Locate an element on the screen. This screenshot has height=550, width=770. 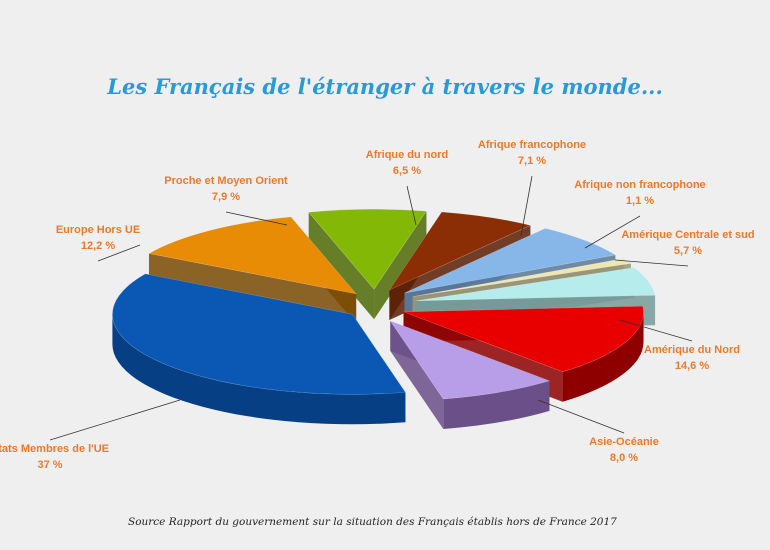
label-1: Afrique francophone 7,1 % is located at coordinates (532, 153).